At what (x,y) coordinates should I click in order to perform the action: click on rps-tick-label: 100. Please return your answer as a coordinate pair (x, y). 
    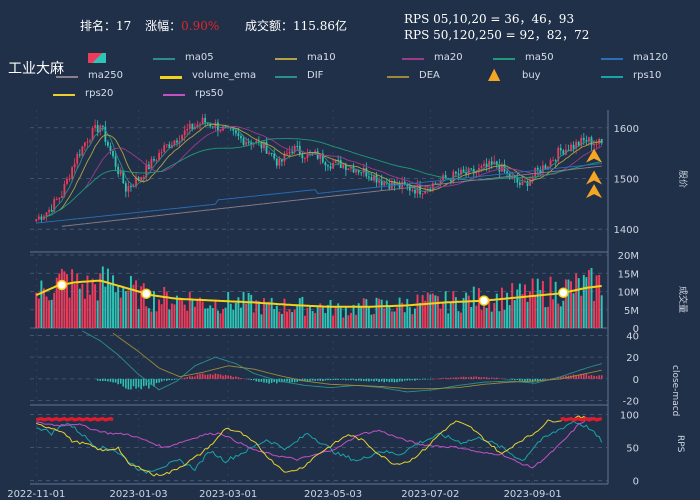
    Looking at the image, I should click on (629, 416).